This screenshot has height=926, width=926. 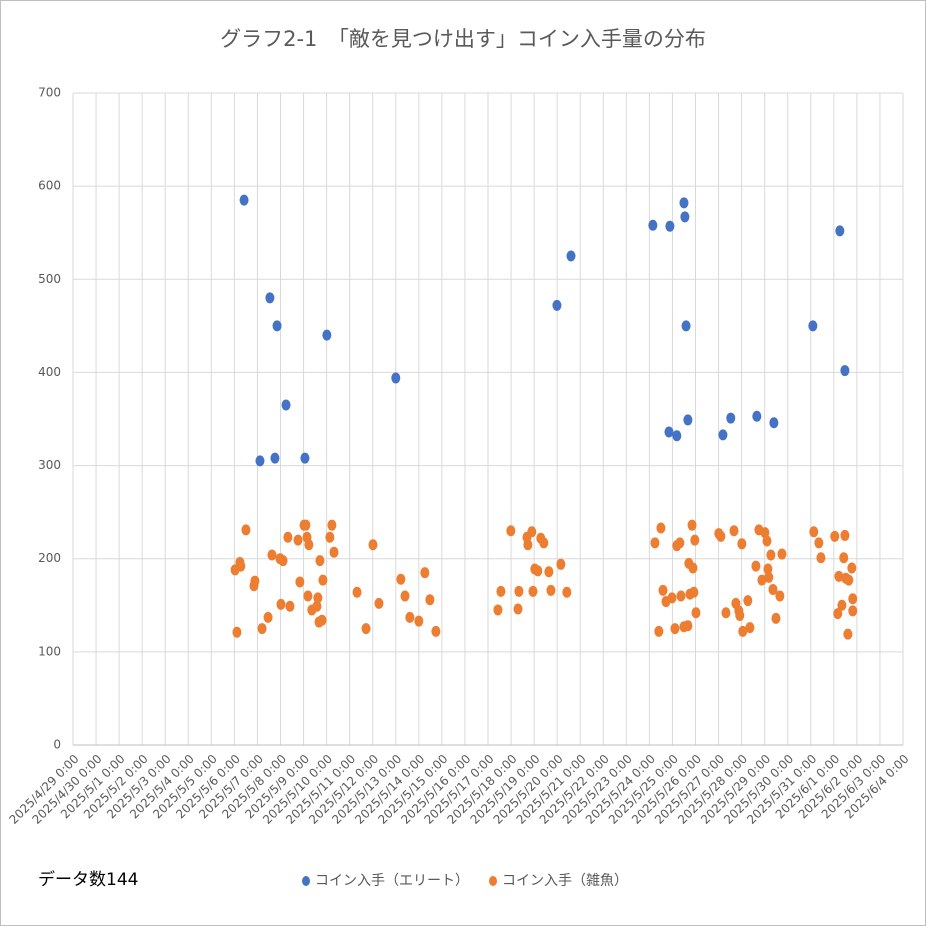 What do you see at coordinates (49, 465) in the screenshot?
I see `y-tick-label: 300` at bounding box center [49, 465].